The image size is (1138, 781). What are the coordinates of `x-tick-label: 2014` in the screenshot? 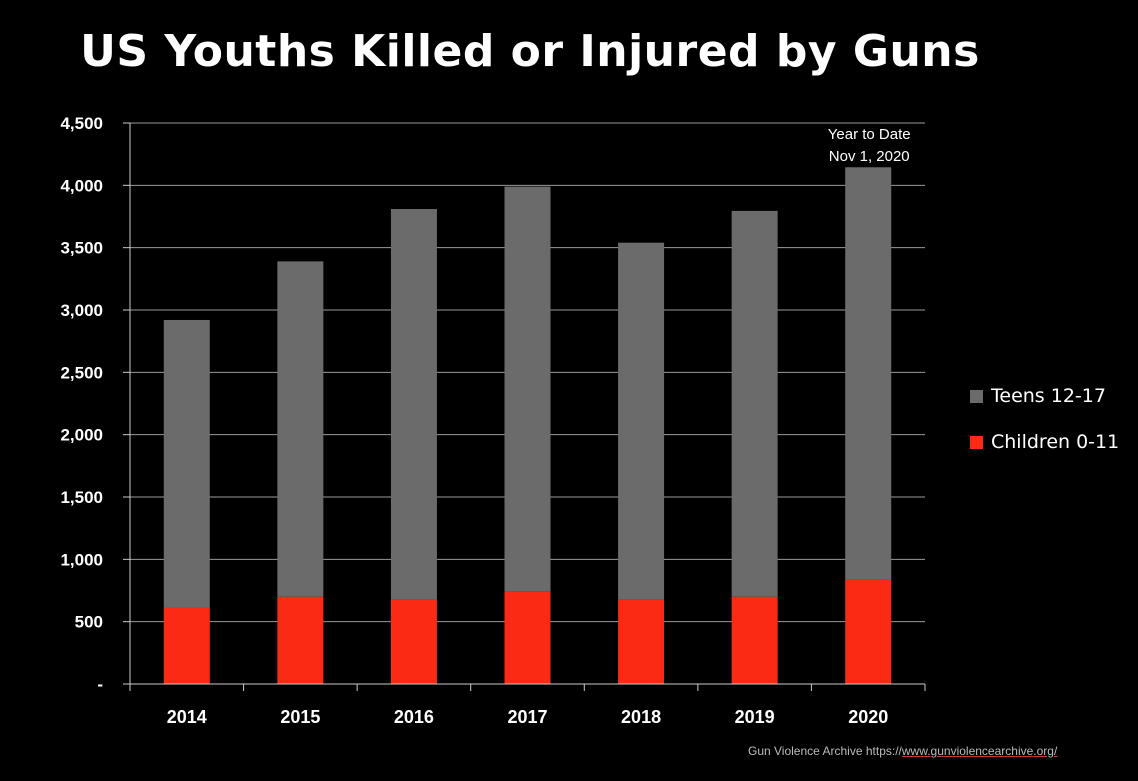 It's located at (187, 717).